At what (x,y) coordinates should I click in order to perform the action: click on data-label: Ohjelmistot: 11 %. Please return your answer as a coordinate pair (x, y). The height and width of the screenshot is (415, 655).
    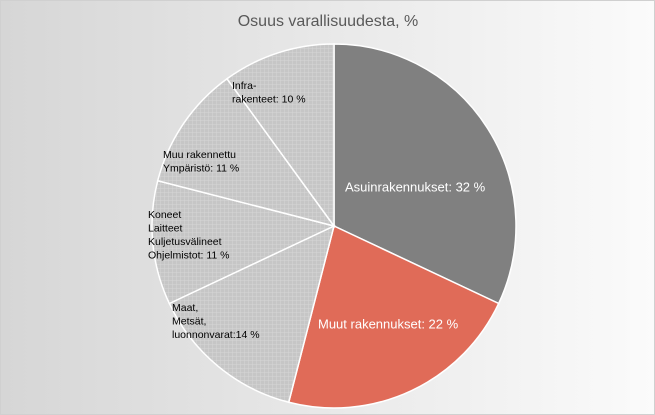
    Looking at the image, I should click on (189, 255).